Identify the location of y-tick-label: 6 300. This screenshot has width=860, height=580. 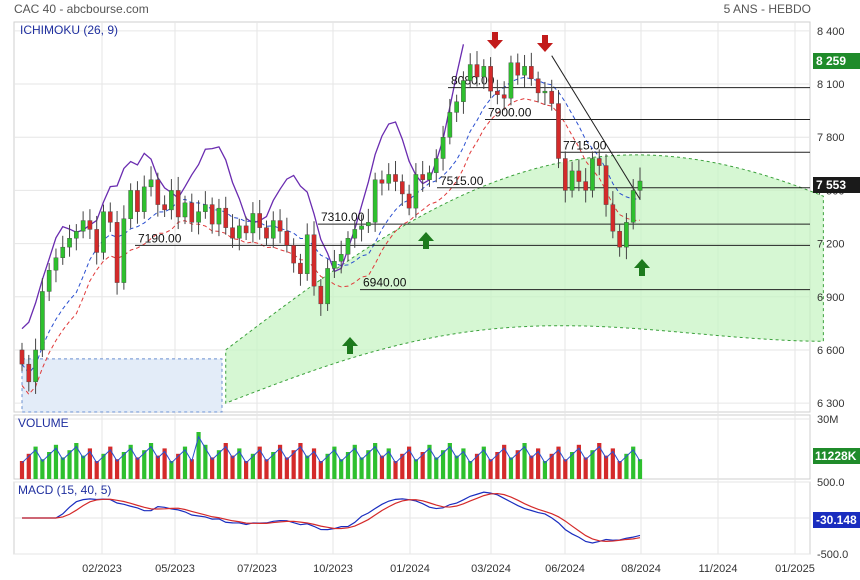
(831, 404).